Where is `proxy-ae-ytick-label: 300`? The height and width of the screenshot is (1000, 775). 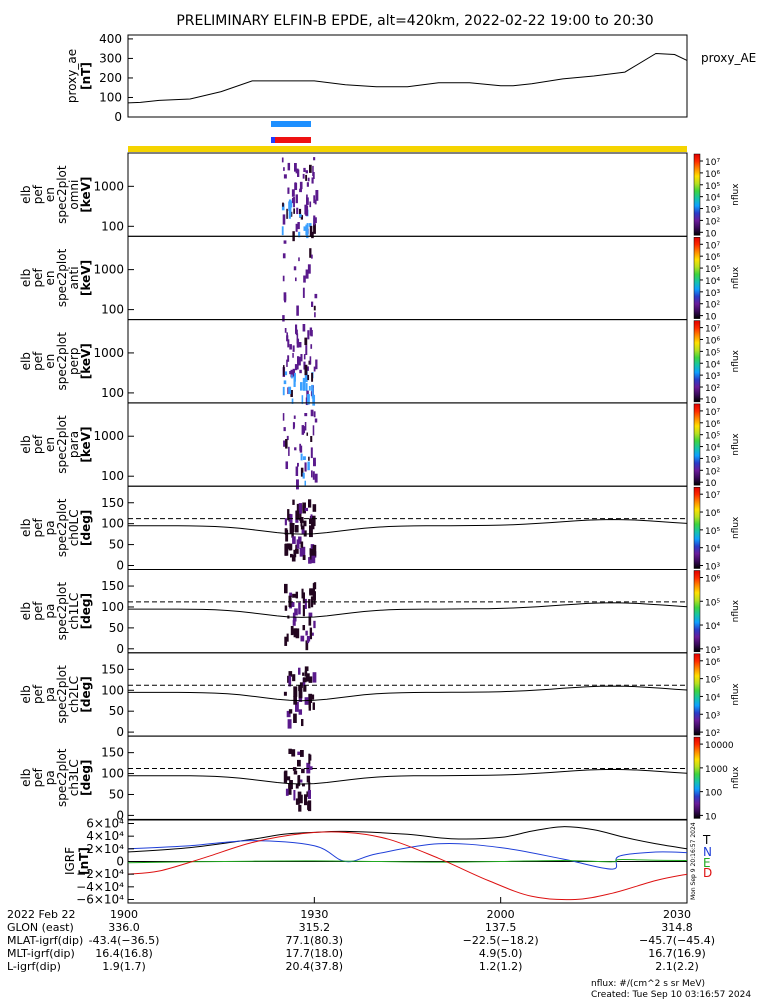 proxy-ae-ytick-label: 300 is located at coordinates (110, 58).